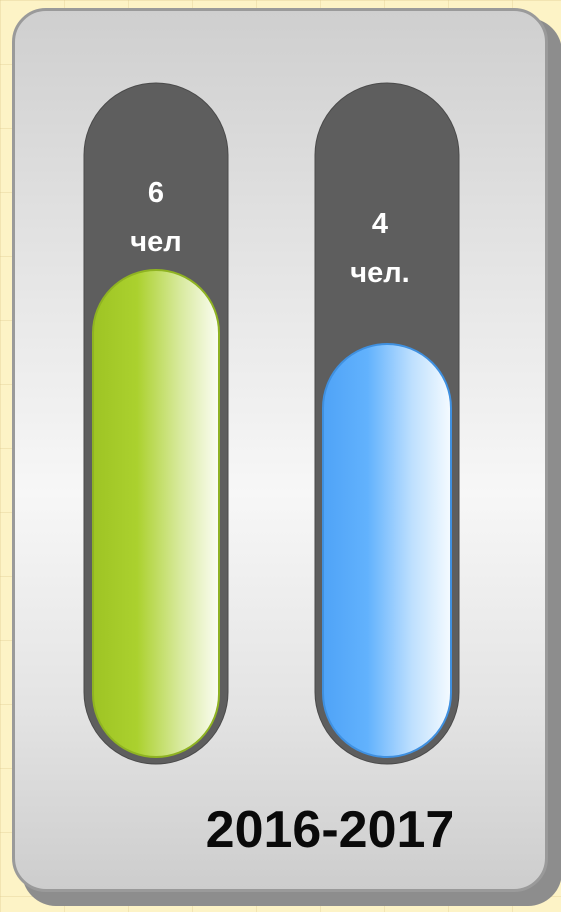 The width and height of the screenshot is (561, 912). Describe the element at coordinates (155, 242) in the screenshot. I see `bar-label-0-line2: чел` at that location.